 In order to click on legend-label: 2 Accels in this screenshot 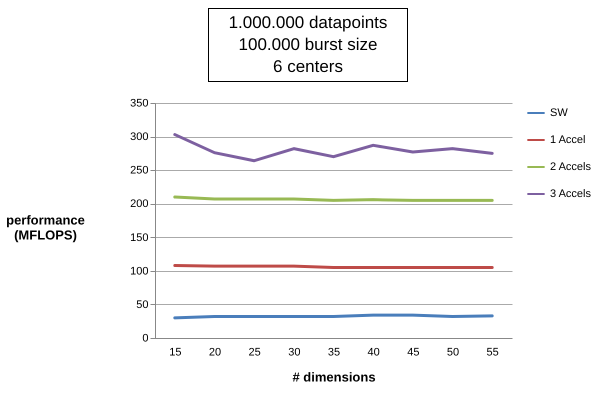, I will do `click(571, 167)`.